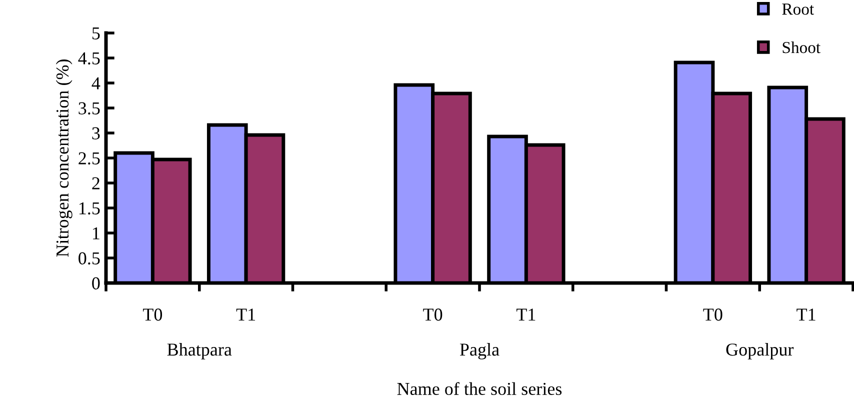 This screenshot has height=409, width=854. I want to click on legend-label: Root, so click(798, 9).